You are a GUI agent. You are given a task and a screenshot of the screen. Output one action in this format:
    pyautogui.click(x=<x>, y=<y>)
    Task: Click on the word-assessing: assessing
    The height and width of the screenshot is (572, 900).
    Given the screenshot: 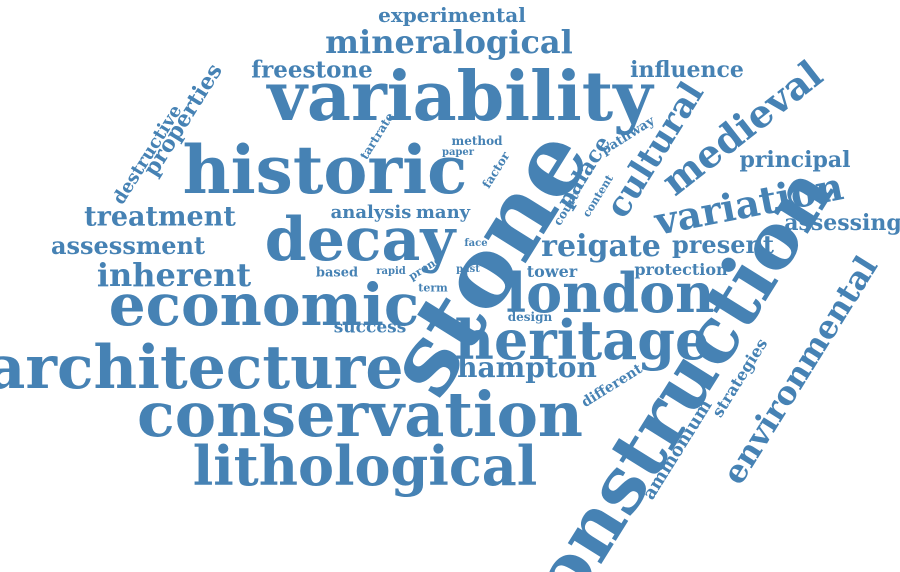 What is the action you would take?
    pyautogui.click(x=842, y=223)
    